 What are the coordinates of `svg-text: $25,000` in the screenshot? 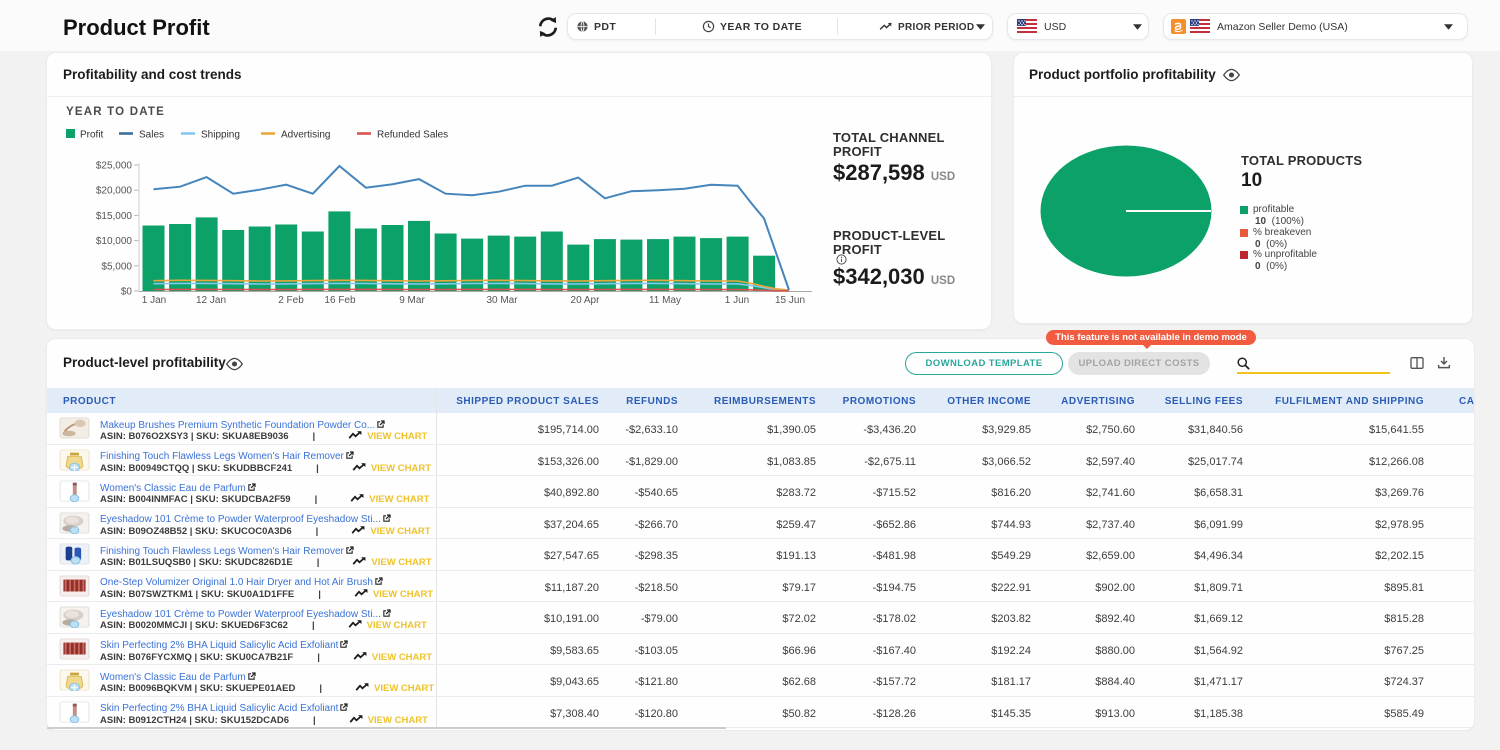 It's located at (114, 166).